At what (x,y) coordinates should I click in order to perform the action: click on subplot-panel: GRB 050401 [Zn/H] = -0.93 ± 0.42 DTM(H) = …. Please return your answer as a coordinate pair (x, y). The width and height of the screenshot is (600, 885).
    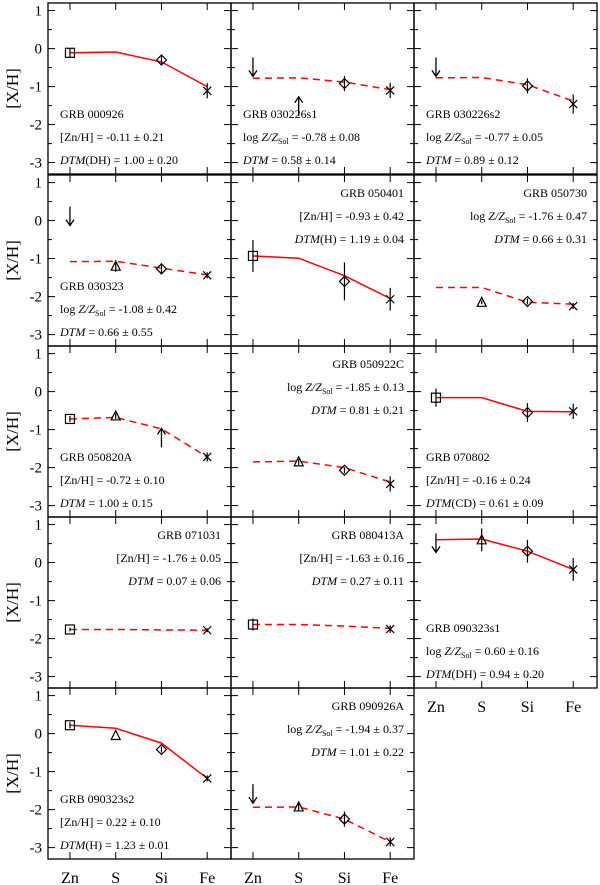
    Looking at the image, I should click on (322, 260).